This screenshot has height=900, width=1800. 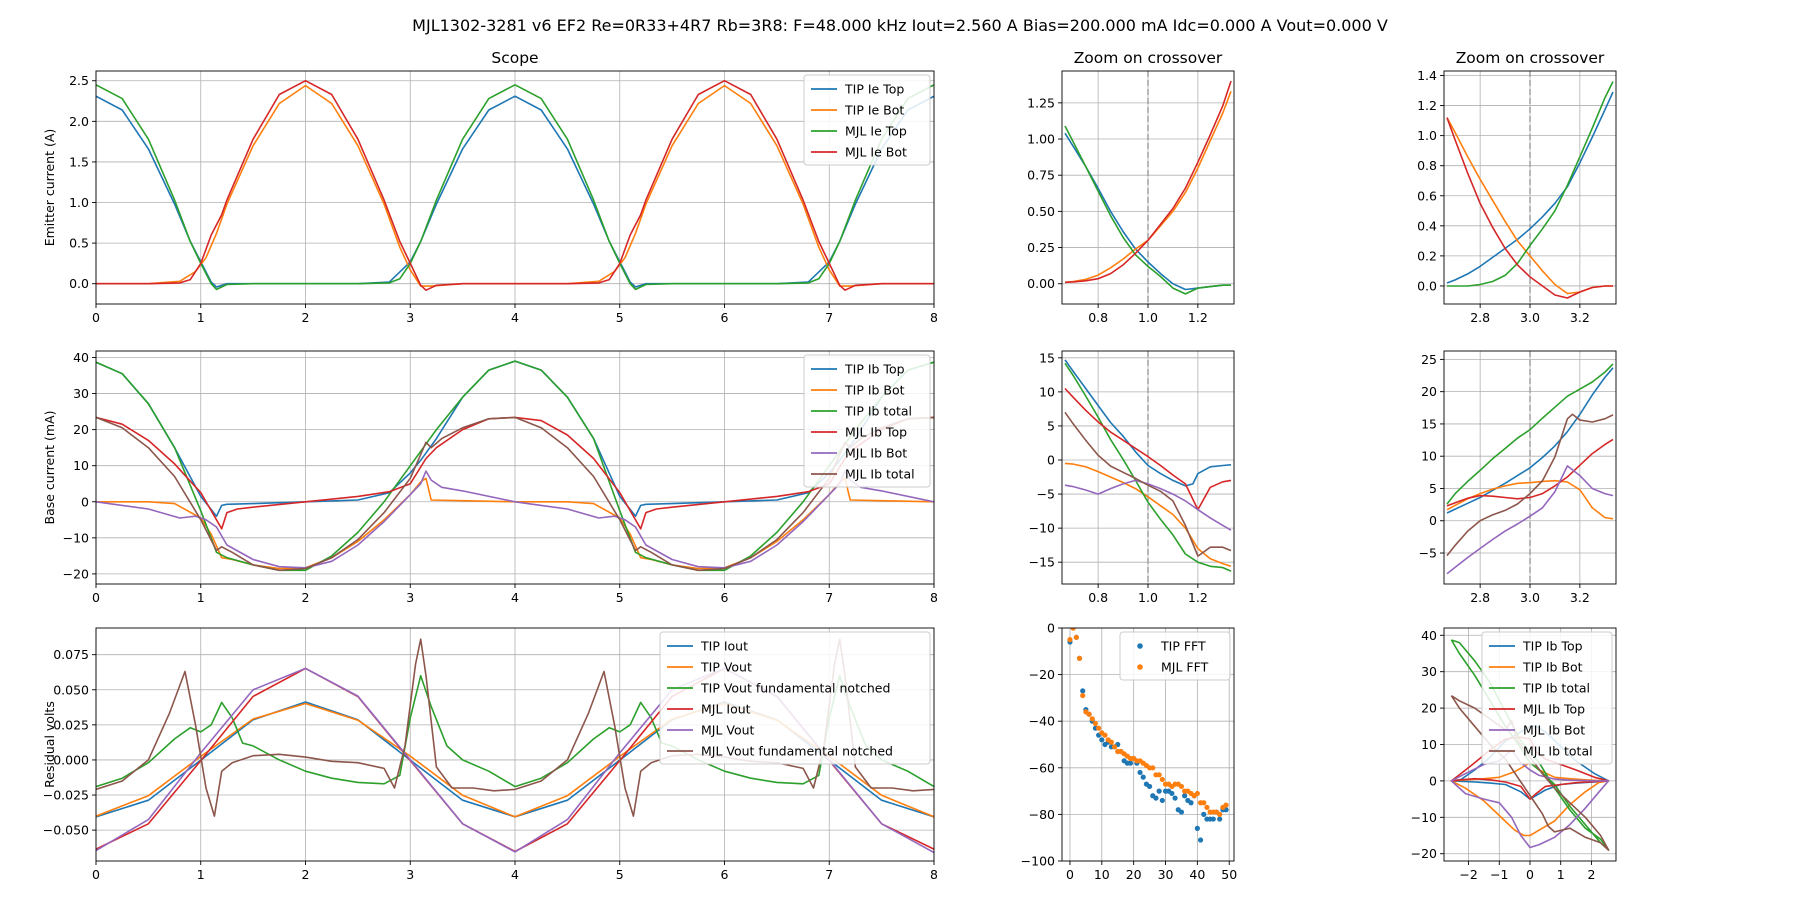 I want to click on y-tick-label: 0.5, so click(x=79, y=243).